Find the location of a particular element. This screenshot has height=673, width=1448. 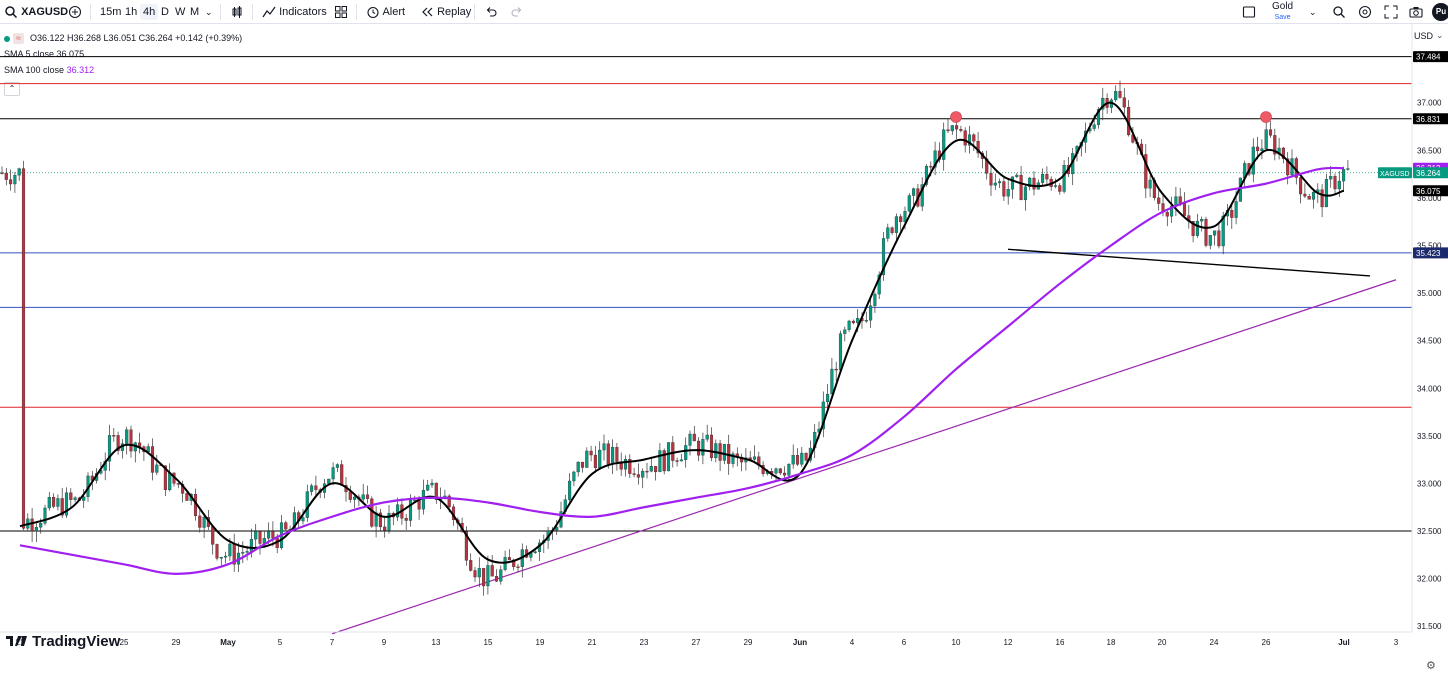

currency-chevron-down-icon: ⌄ is located at coordinates (1440, 35).